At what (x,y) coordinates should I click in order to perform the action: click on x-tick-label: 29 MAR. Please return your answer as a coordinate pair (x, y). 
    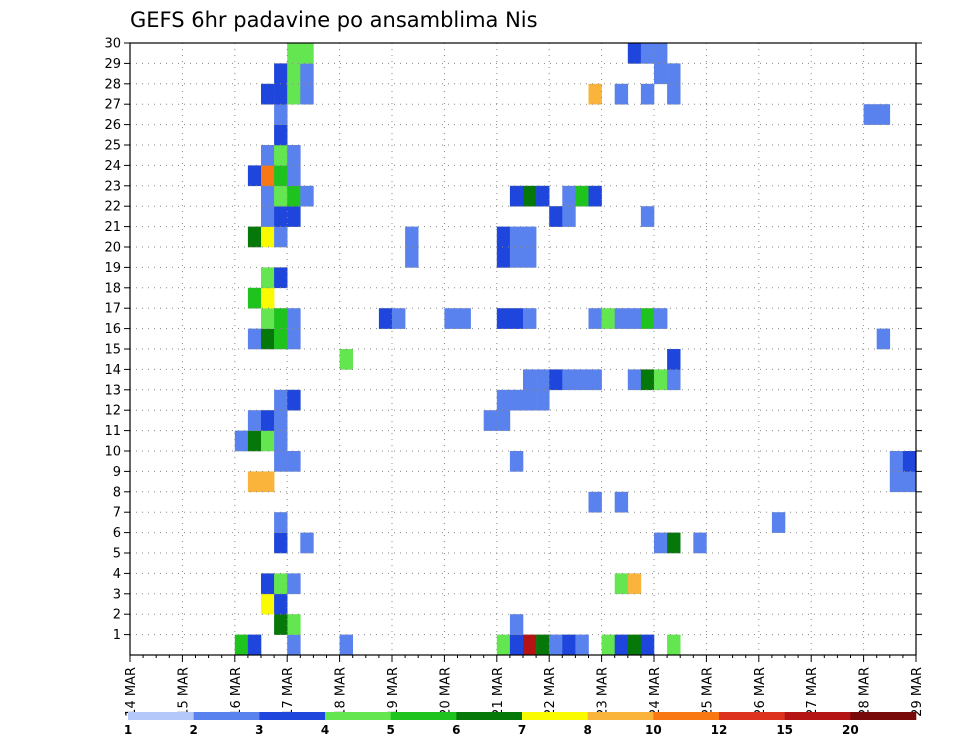
    Looking at the image, I should click on (917, 692).